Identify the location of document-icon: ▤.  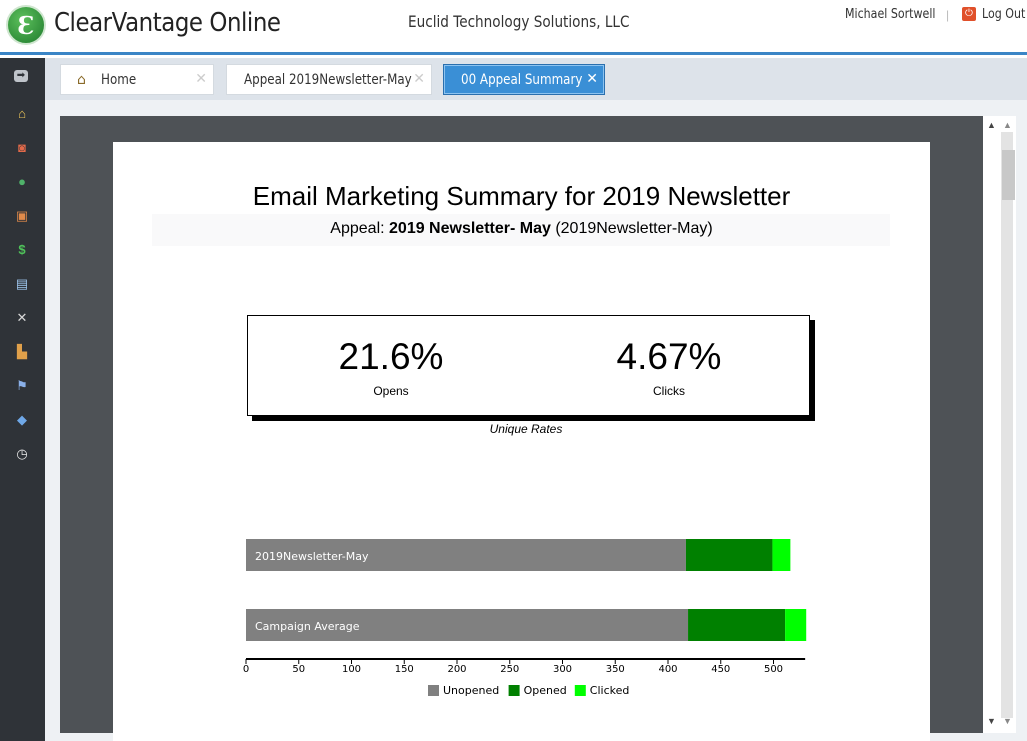
(22, 283).